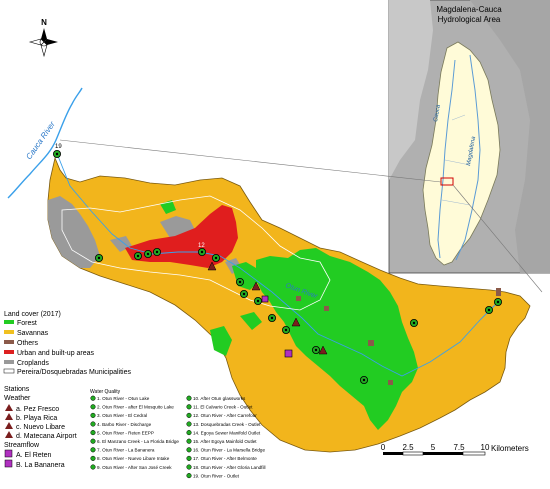  Describe the element at coordinates (46, 436) in the screenshot. I see `weather-station-d-label: d. Matecana Airport` at that location.